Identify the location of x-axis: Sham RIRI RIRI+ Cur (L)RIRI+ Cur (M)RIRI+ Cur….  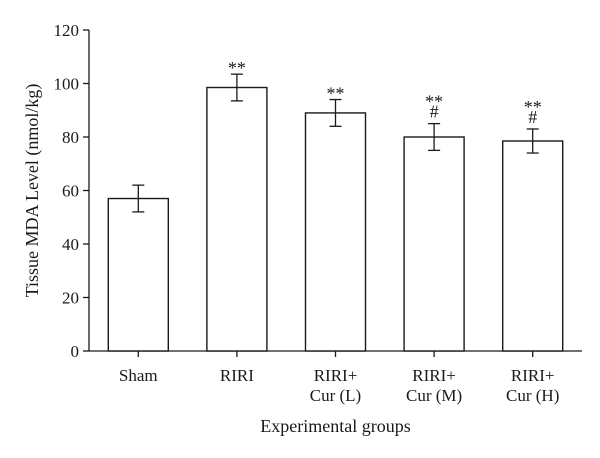
(335, 377).